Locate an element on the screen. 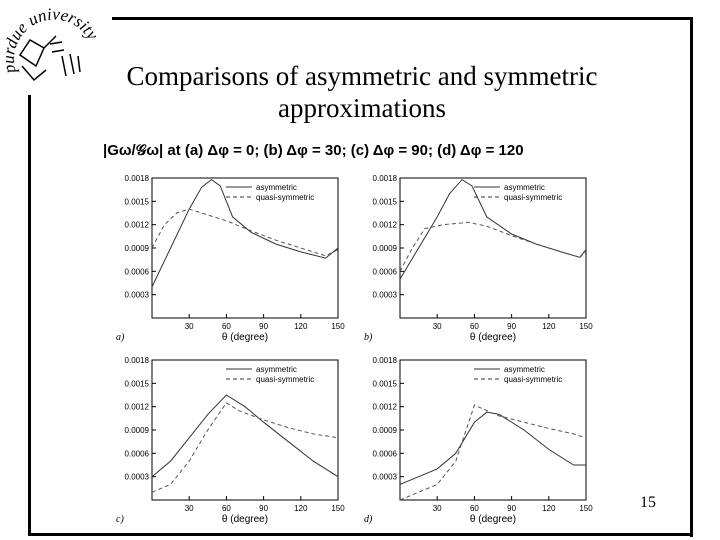  panel-label: c) is located at coordinates (120, 519).